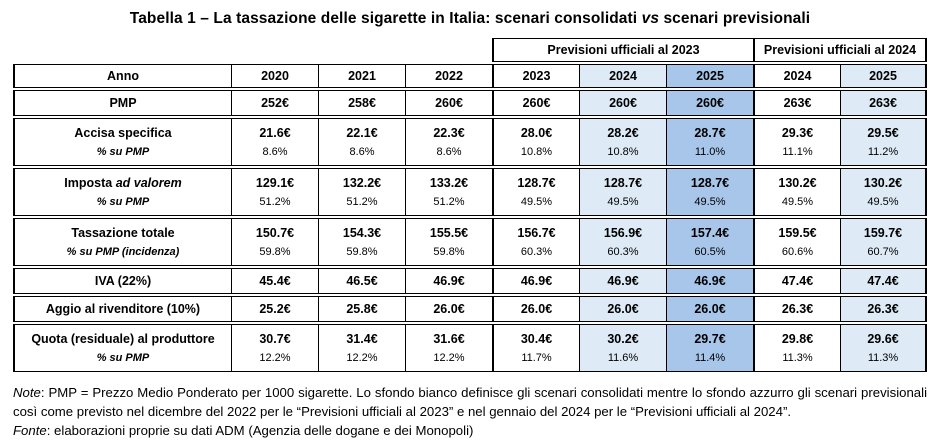 The height and width of the screenshot is (440, 940). I want to click on cell-value: 133.2€, so click(449, 182).